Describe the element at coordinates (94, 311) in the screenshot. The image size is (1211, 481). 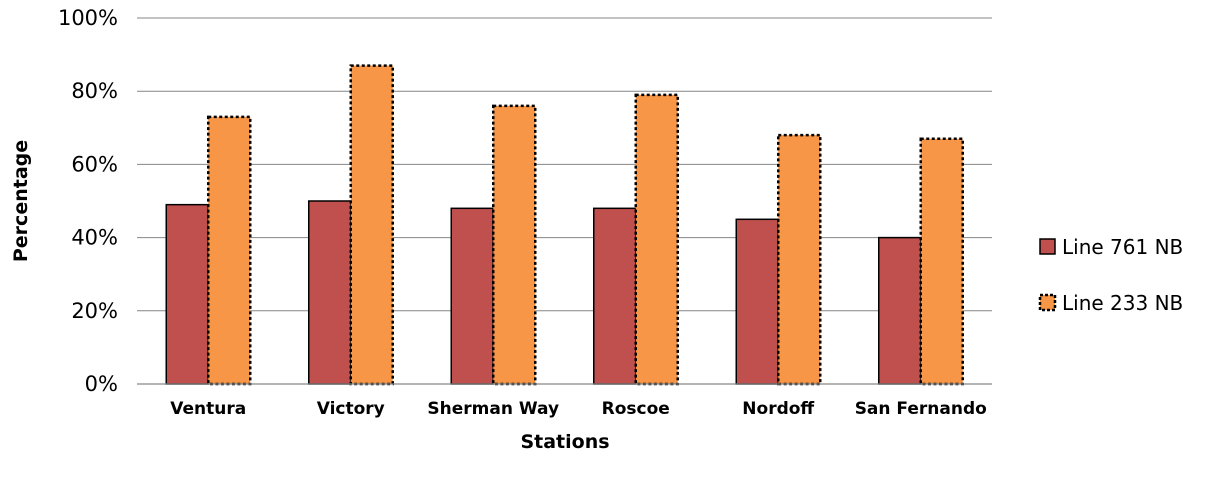
I see `y-tick-label: 20%` at that location.